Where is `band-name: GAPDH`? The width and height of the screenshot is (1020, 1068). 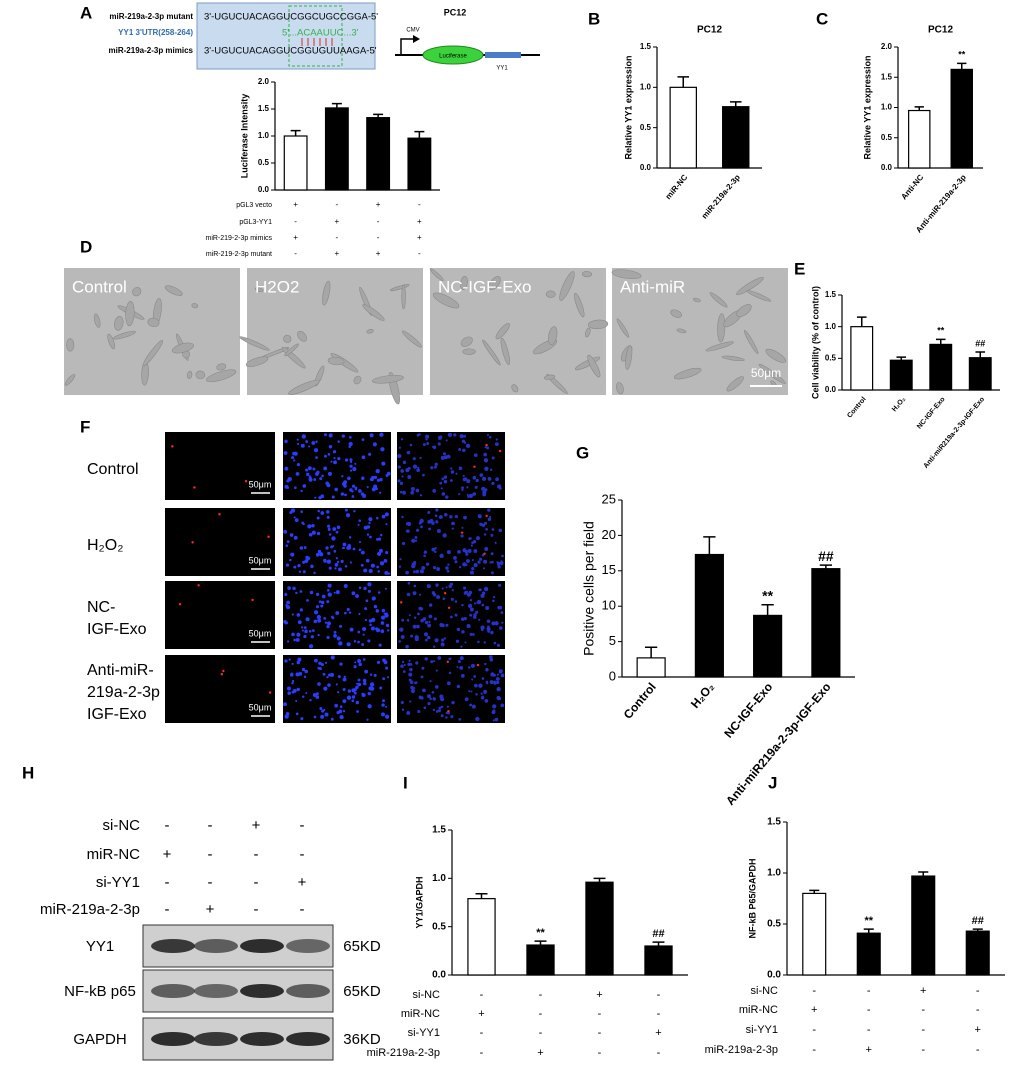 band-name: GAPDH is located at coordinates (99, 1039).